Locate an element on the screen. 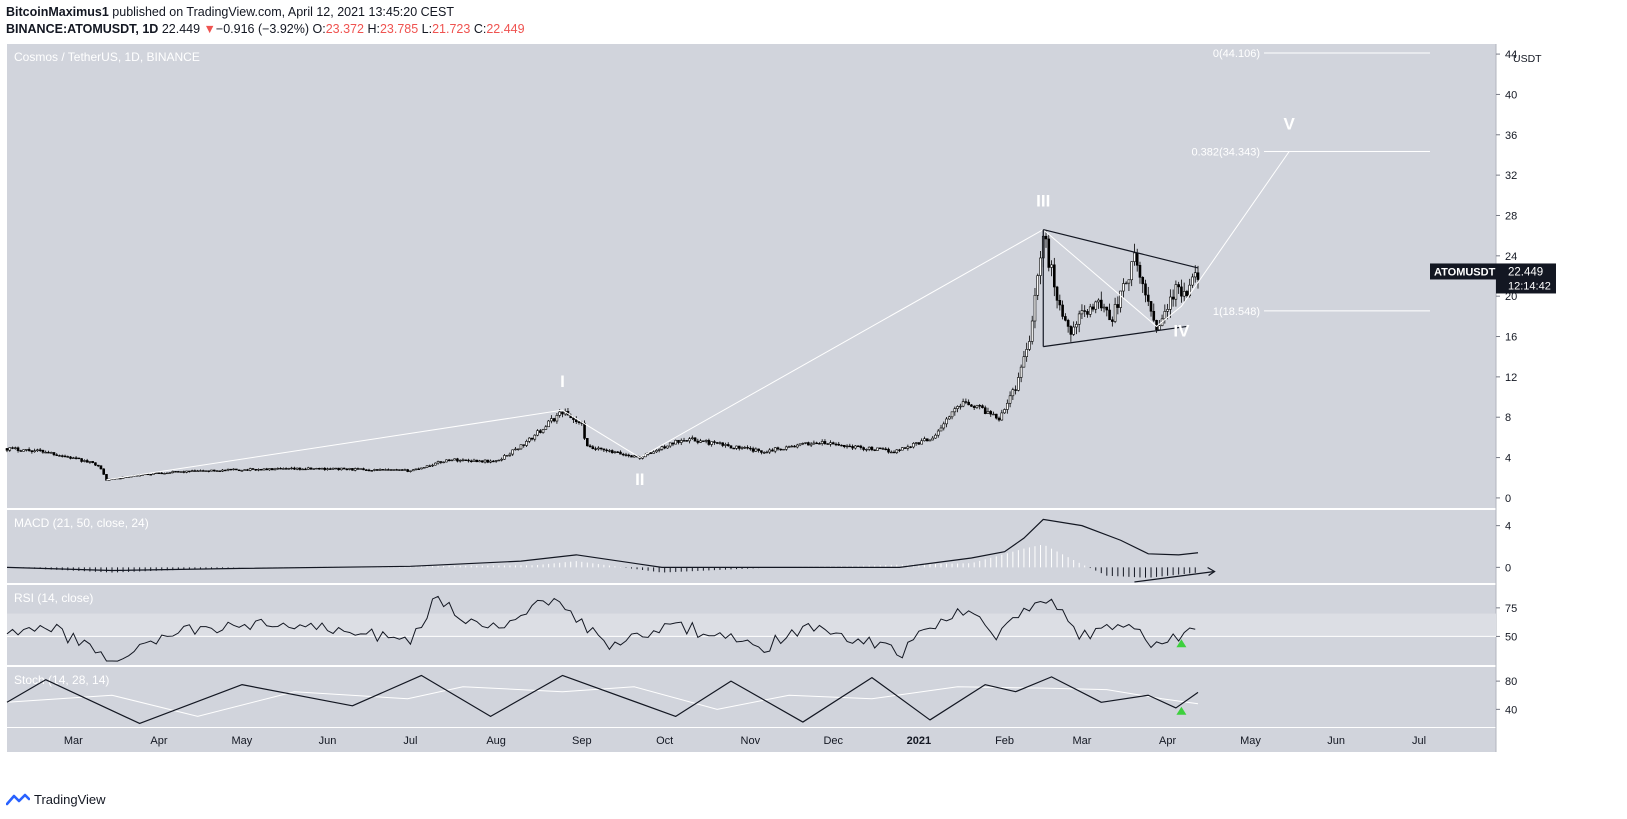  symbol-tag-label: ATOMUSDT is located at coordinates (1465, 272).